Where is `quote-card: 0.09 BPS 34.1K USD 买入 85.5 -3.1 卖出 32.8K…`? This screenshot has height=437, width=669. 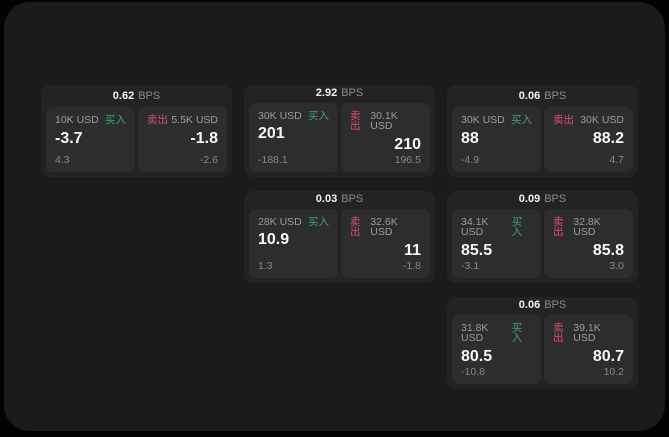
quote-card: 0.09 BPS 34.1K USD 买入 85.5 -3.1 卖出 32.8K… is located at coordinates (542, 237).